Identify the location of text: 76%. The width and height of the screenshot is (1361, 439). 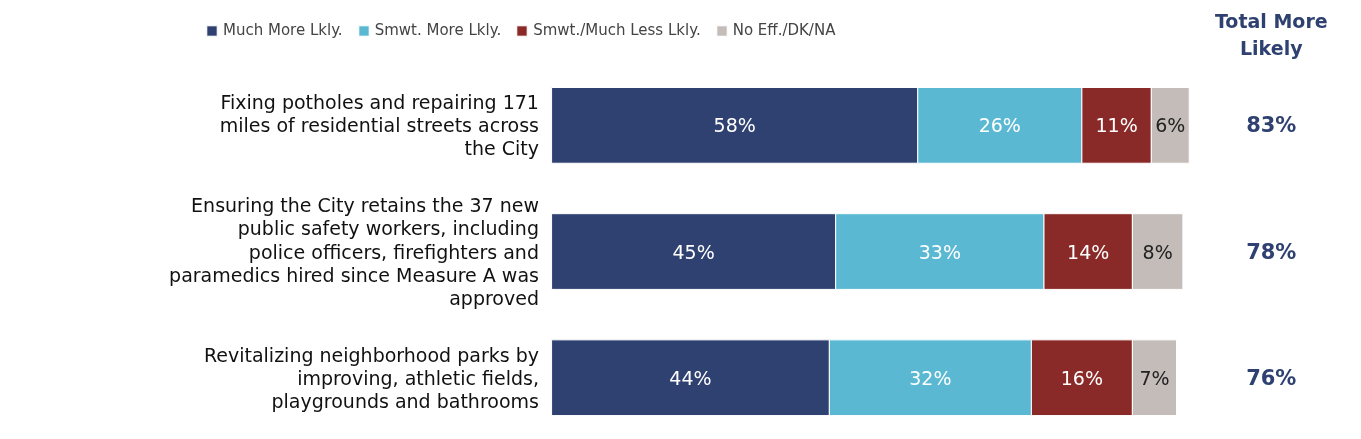
(1271, 377).